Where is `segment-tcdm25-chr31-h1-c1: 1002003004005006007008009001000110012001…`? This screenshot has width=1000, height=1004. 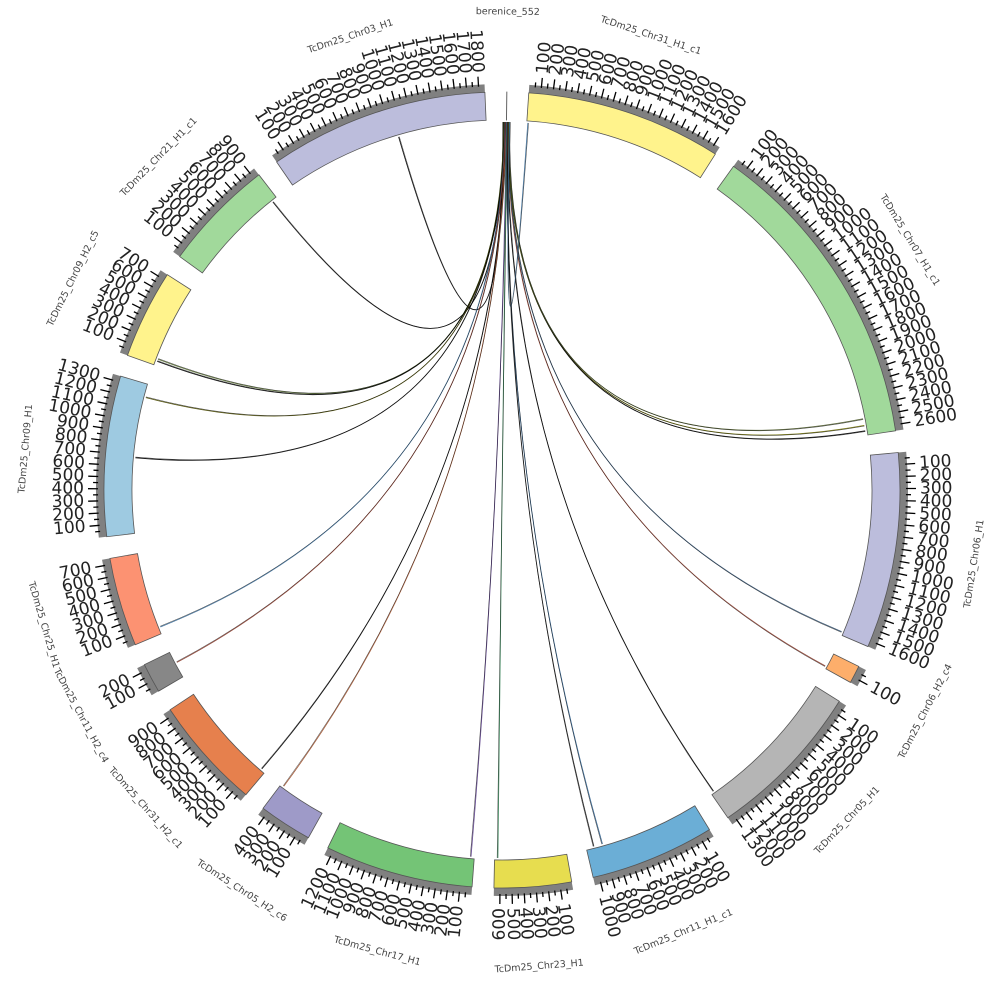 segment-tcdm25-chr31-h1-c1: 1002003004005006007008009001000110012001… is located at coordinates (639, 109).